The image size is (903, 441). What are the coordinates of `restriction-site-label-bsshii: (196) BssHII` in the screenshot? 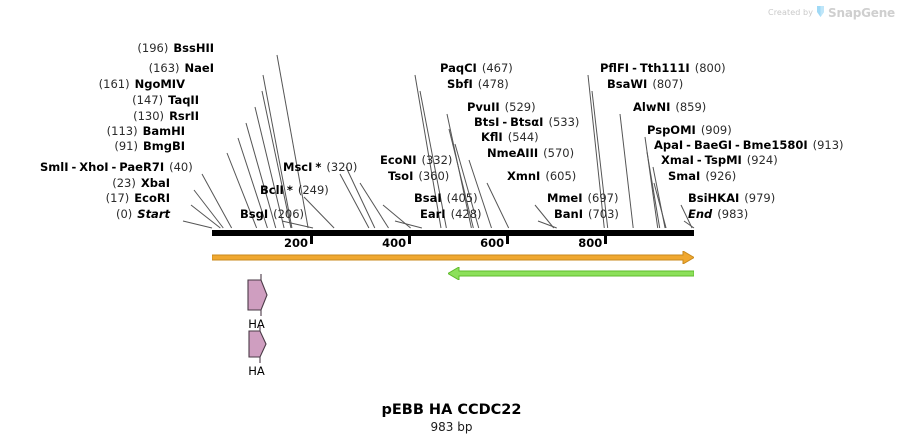 It's located at (175, 48).